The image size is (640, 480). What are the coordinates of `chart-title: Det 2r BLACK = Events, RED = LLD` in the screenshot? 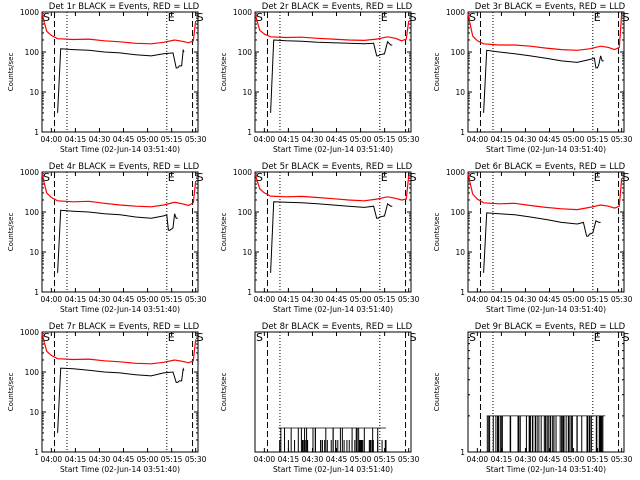 It's located at (337, 7).